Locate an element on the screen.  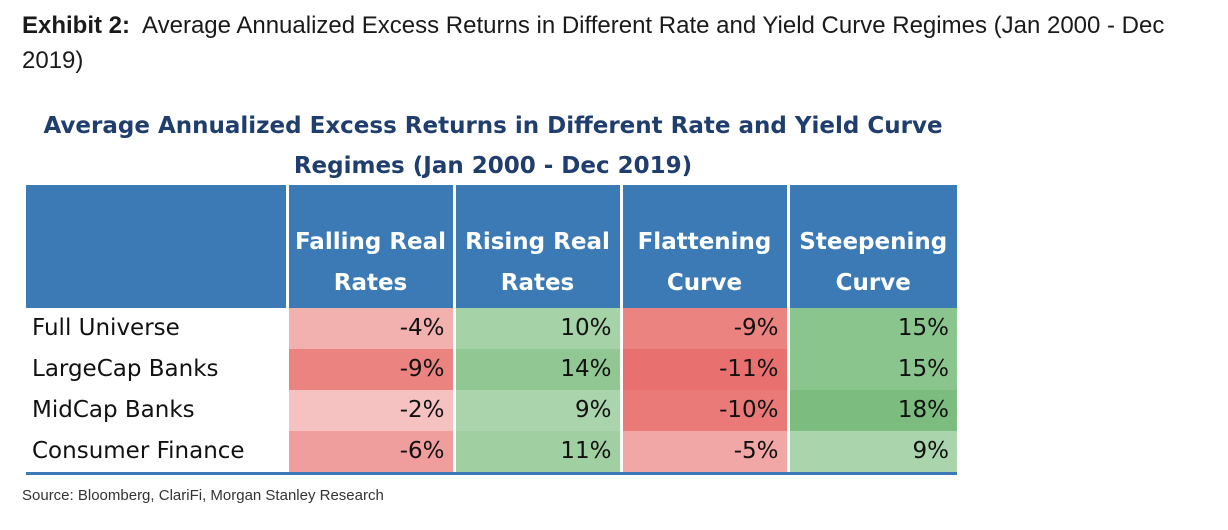
table-row: LargeCap Banks -9% 14% -11% 15% is located at coordinates (491, 369).